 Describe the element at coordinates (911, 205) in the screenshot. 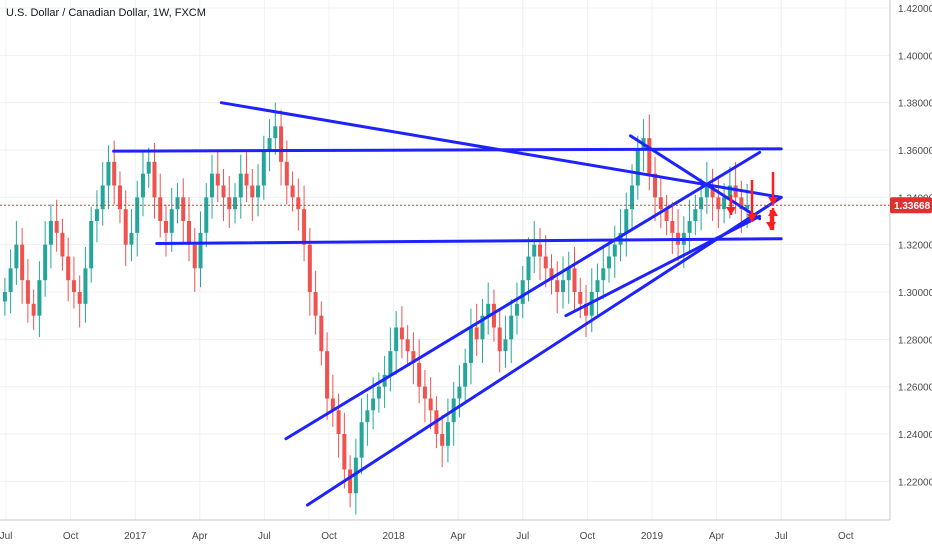

I see `current-price-badge: 1.33668` at that location.